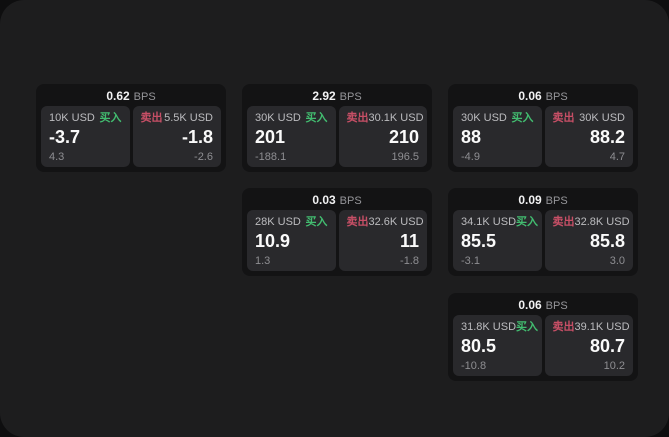 Image resolution: width=669 pixels, height=437 pixels. I want to click on sell-price: 210, so click(403, 137).